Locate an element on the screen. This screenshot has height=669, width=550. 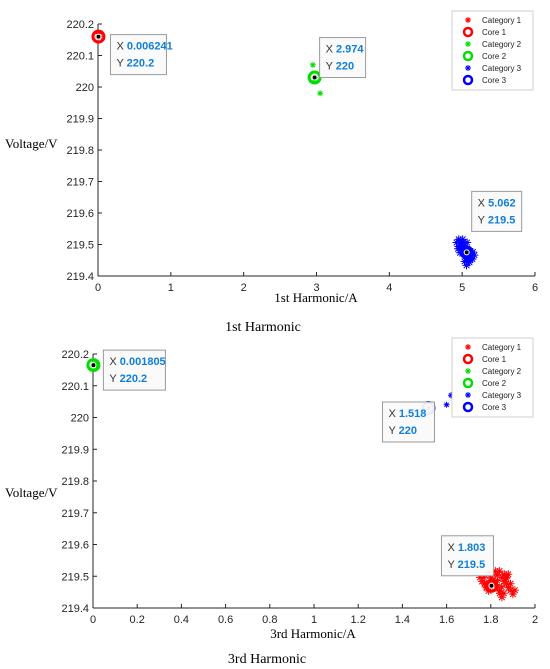
datatip-x: X 5.062 is located at coordinates (497, 203).